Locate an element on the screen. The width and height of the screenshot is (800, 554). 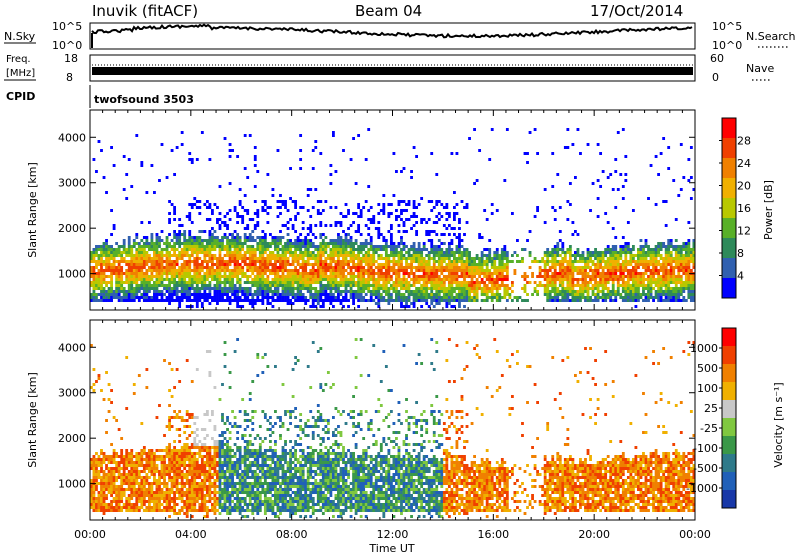
time-axis: 00:00 04:00 08:00 12:00 16:00 20:00 00:00 is located at coordinates (392, 534).